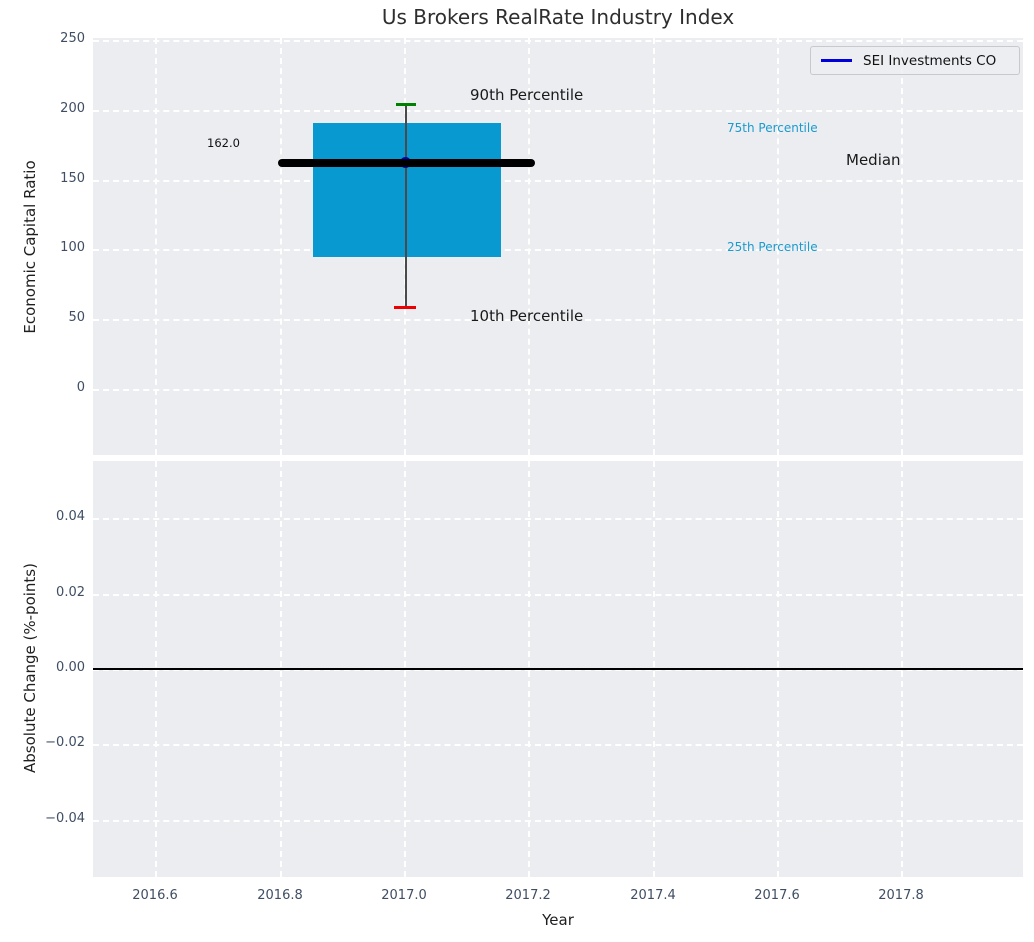 This screenshot has width=1034, height=942. What do you see at coordinates (70, 592) in the screenshot?
I see `ytick-label: 0.02` at bounding box center [70, 592].